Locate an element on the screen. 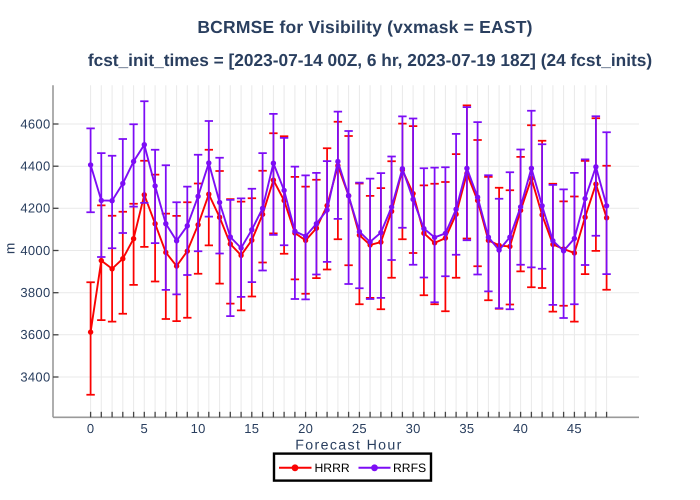 The width and height of the screenshot is (700, 500). svg-text: 3400 is located at coordinates (35, 376).